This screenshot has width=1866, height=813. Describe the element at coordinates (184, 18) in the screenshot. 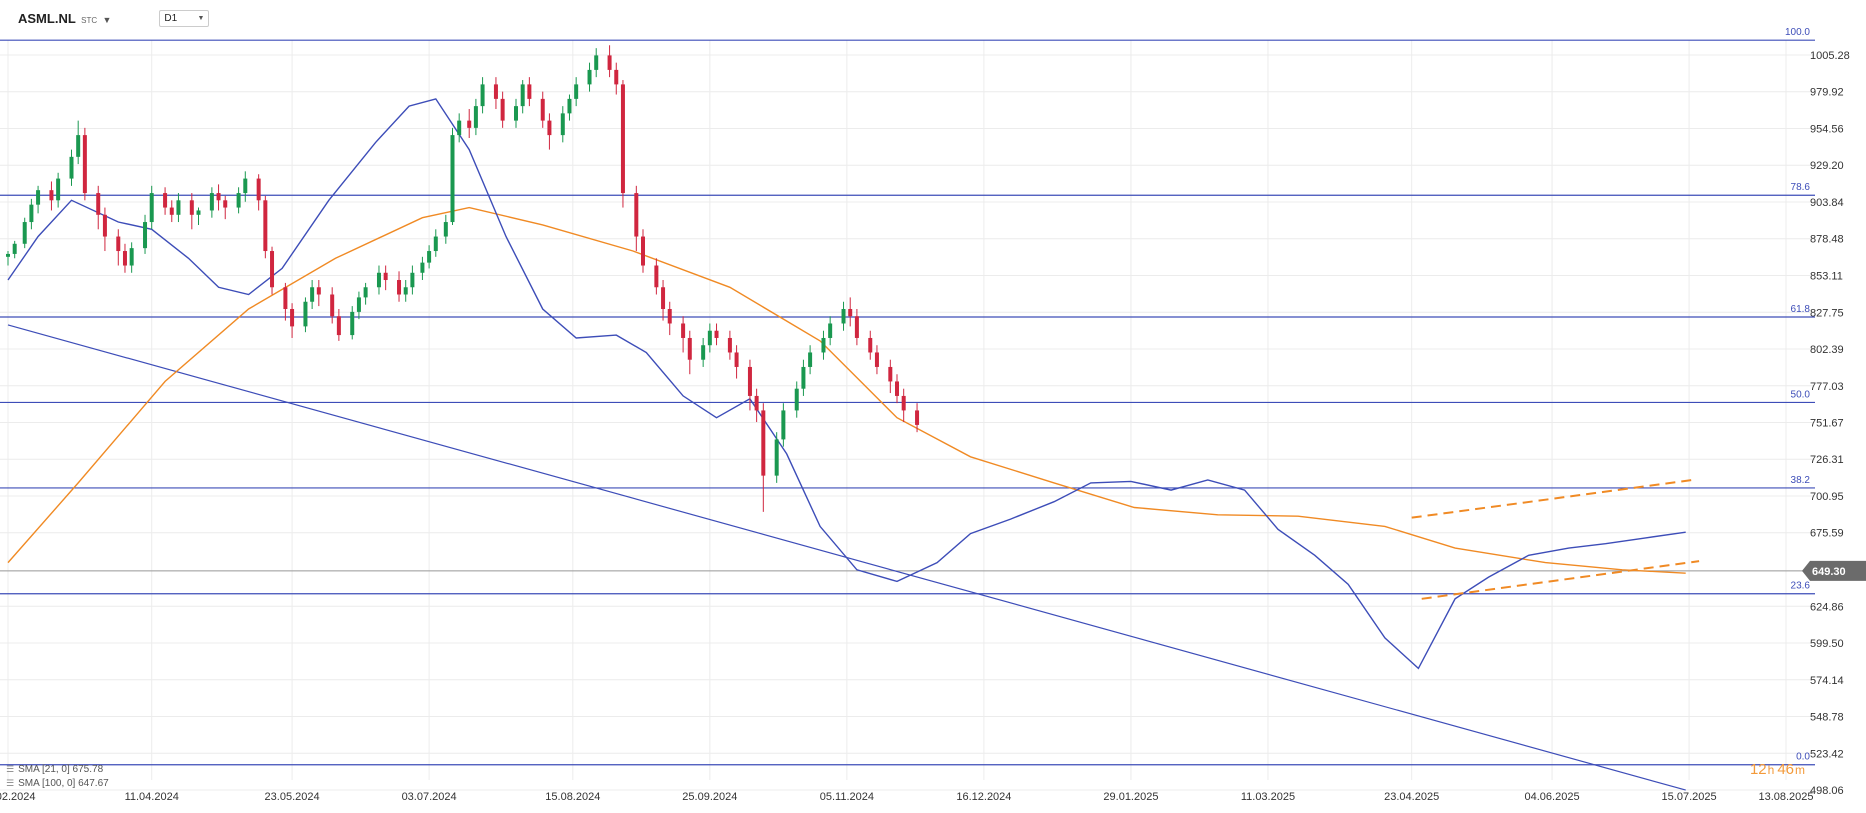

I see `timeframe-select: D1 ▼` at that location.